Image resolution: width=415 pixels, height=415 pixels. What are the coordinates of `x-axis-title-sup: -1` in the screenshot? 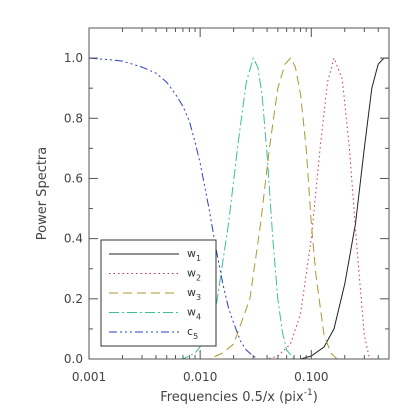 It's located at (308, 393).